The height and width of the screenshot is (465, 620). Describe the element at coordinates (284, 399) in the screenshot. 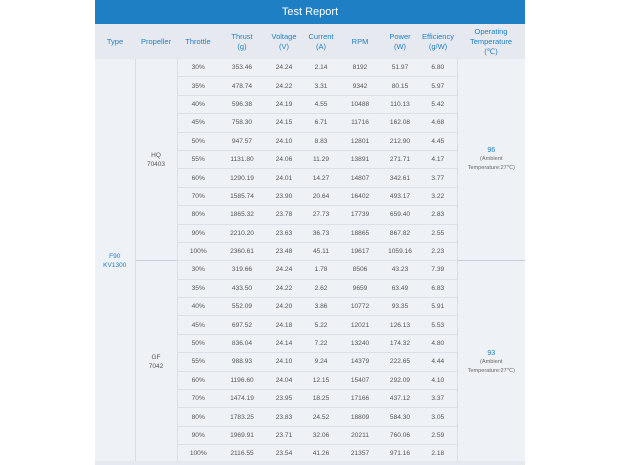

I see `cell-voltage: 23.95` at that location.